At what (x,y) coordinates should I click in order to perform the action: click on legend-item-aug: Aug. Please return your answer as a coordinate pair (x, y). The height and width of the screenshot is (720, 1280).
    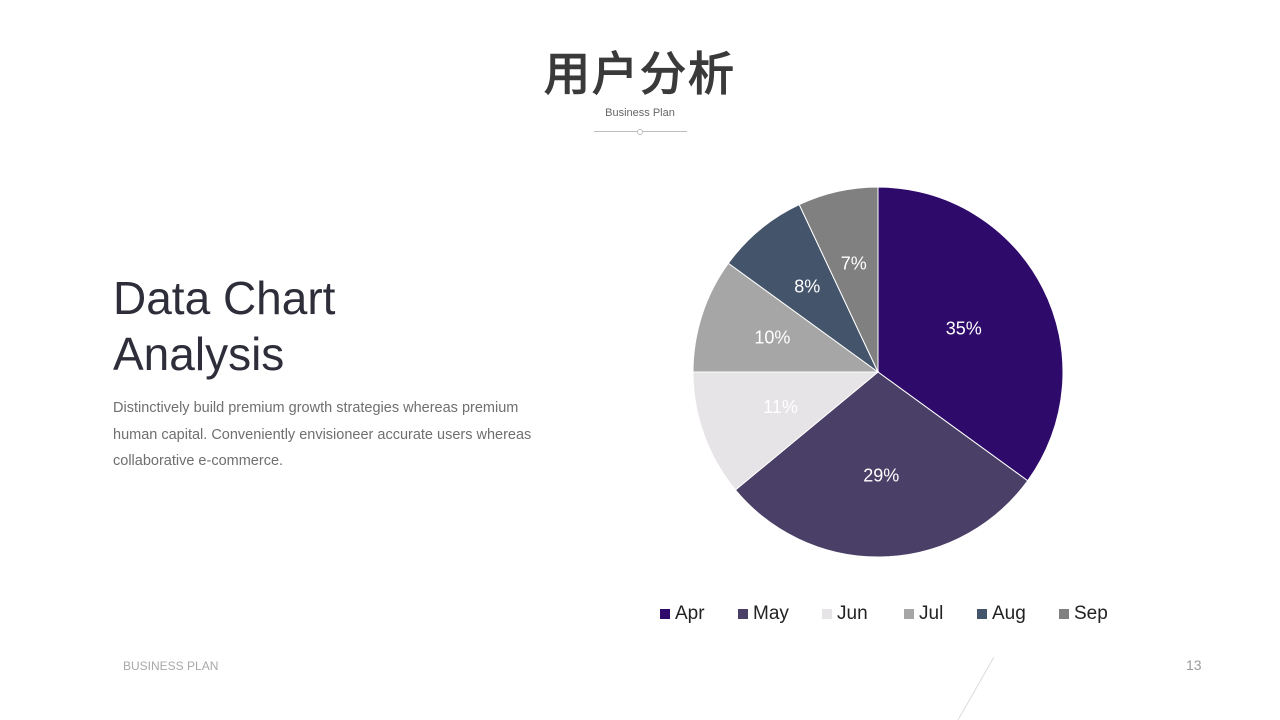
    Looking at the image, I should click on (1018, 614).